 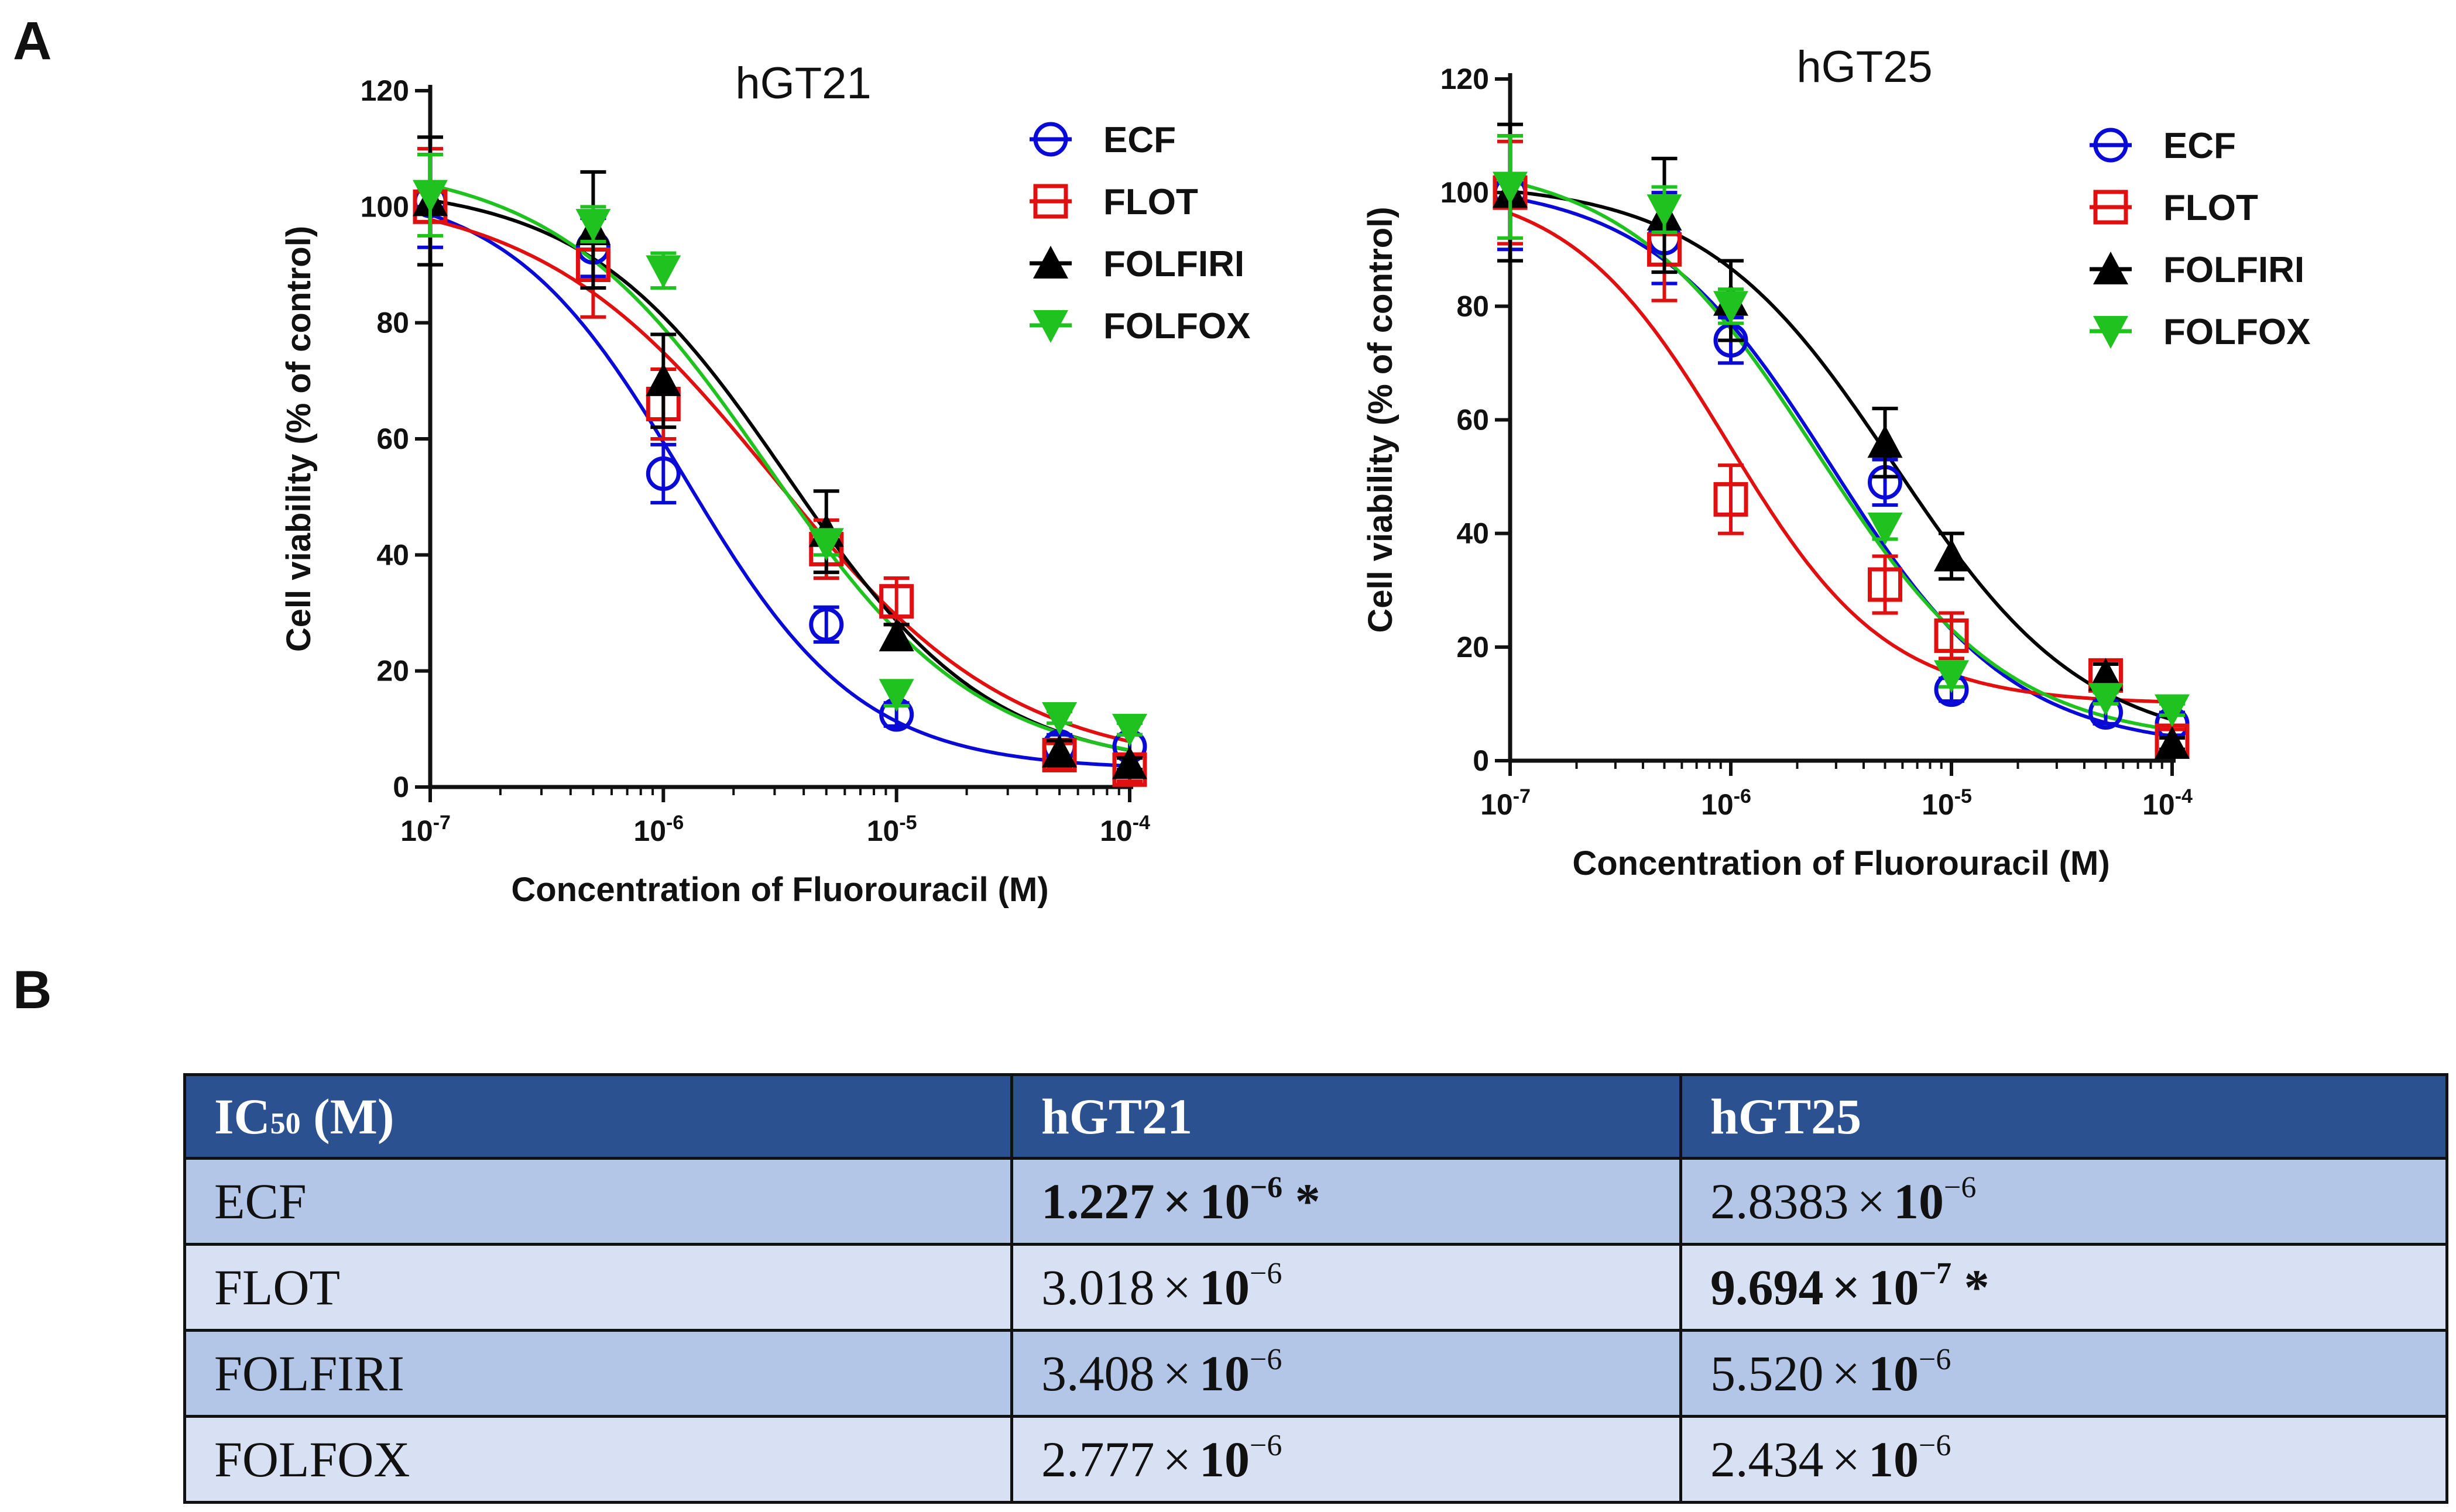 What do you see at coordinates (1050, 327) in the screenshot?
I see `legend-marker-folfox` at bounding box center [1050, 327].